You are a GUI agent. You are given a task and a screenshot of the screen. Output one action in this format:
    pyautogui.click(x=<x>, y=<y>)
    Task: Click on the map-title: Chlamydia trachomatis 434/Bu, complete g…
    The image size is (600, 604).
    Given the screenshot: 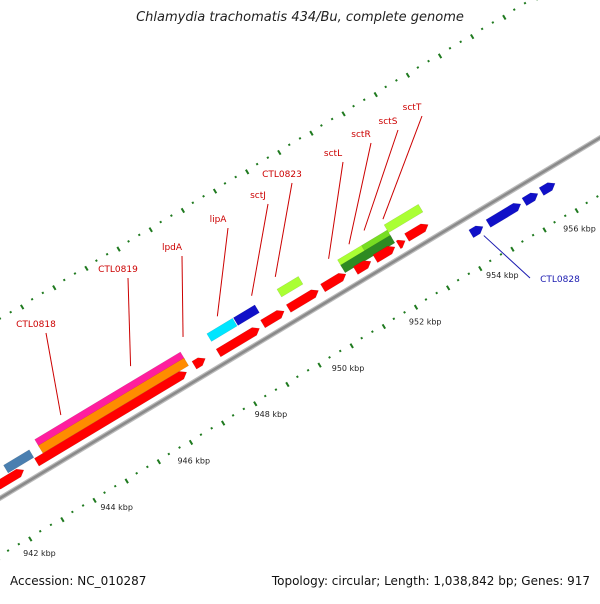 What is the action you would take?
    pyautogui.click(x=300, y=17)
    